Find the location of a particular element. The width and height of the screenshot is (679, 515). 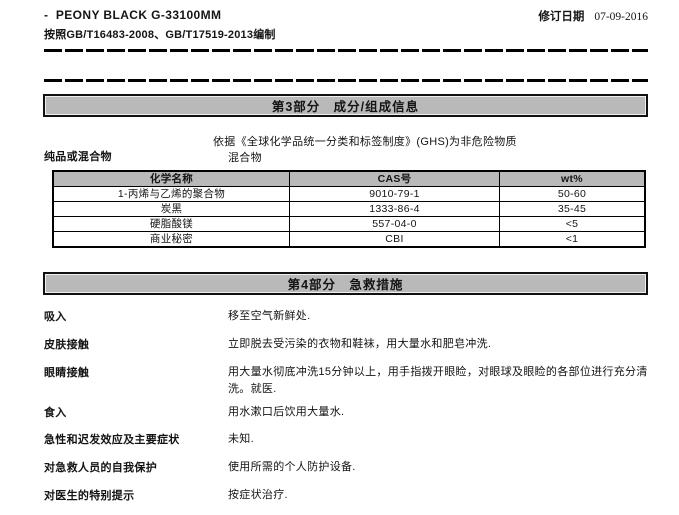

cas-cell: 1333-86-4 is located at coordinates (394, 209).